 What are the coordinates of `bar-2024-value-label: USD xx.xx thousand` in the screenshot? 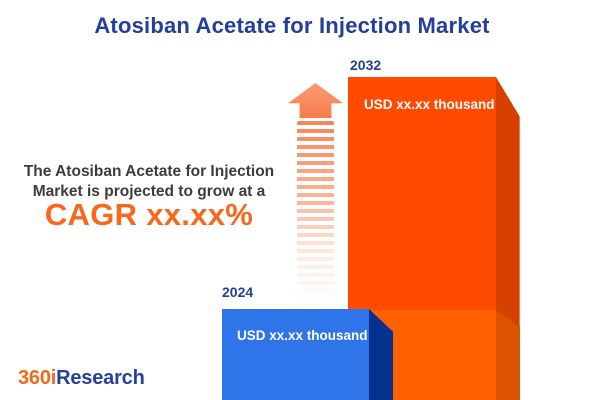 It's located at (302, 335).